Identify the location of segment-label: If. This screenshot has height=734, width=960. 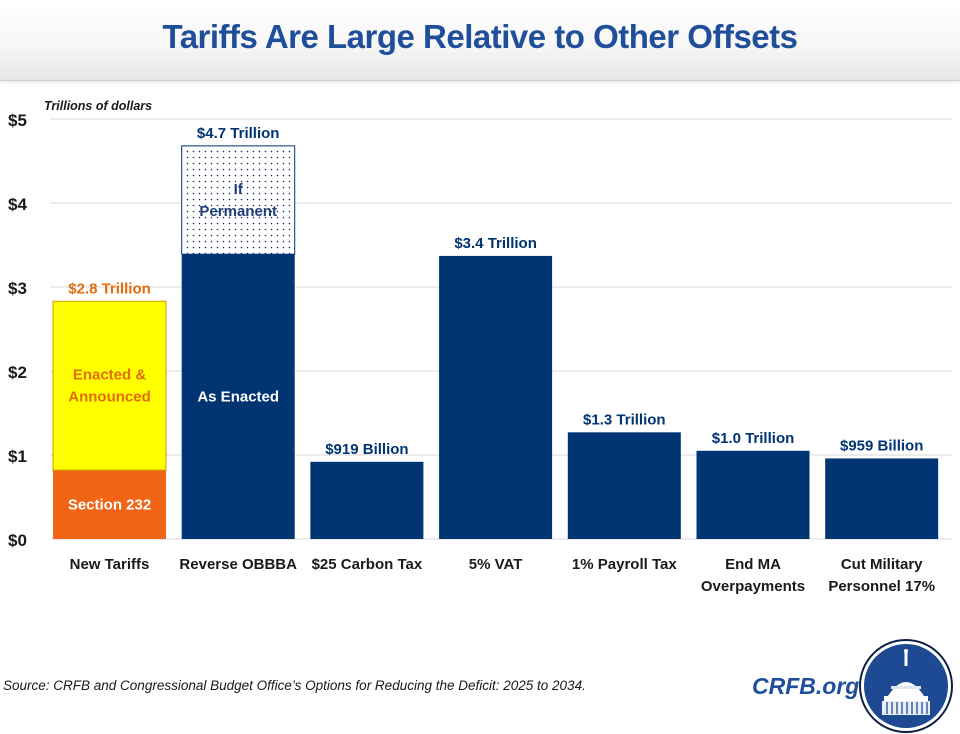
(239, 189).